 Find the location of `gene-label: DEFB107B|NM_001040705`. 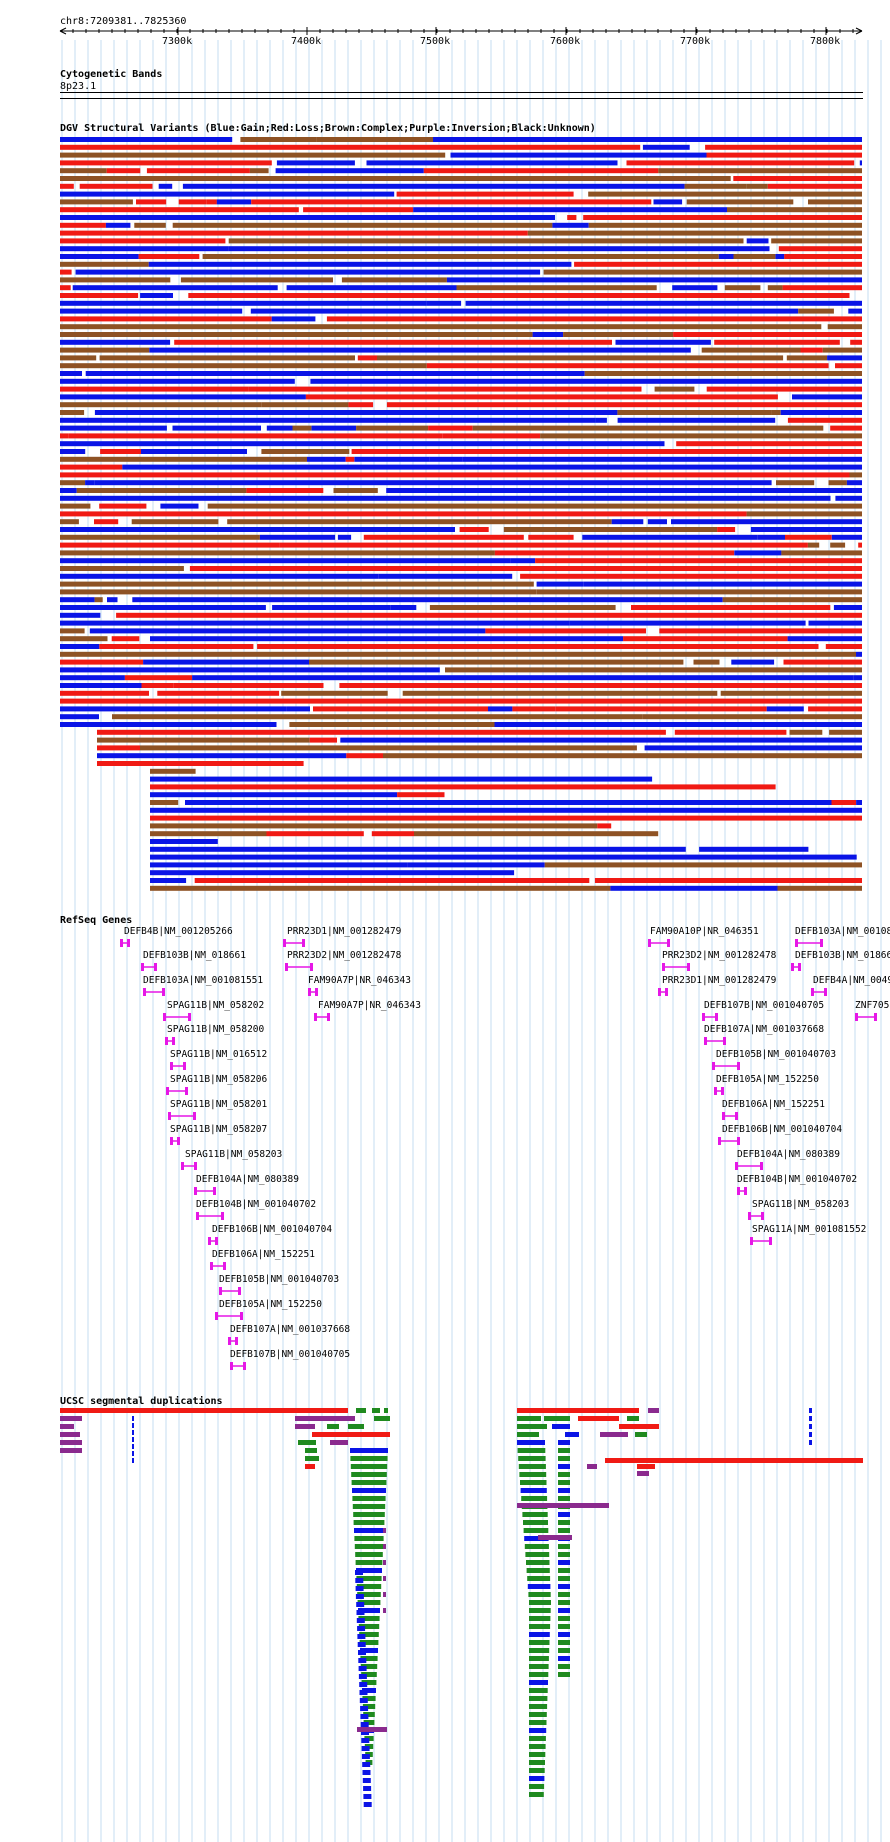

gene-label: DEFB107B|NM_001040705 is located at coordinates (764, 1005).